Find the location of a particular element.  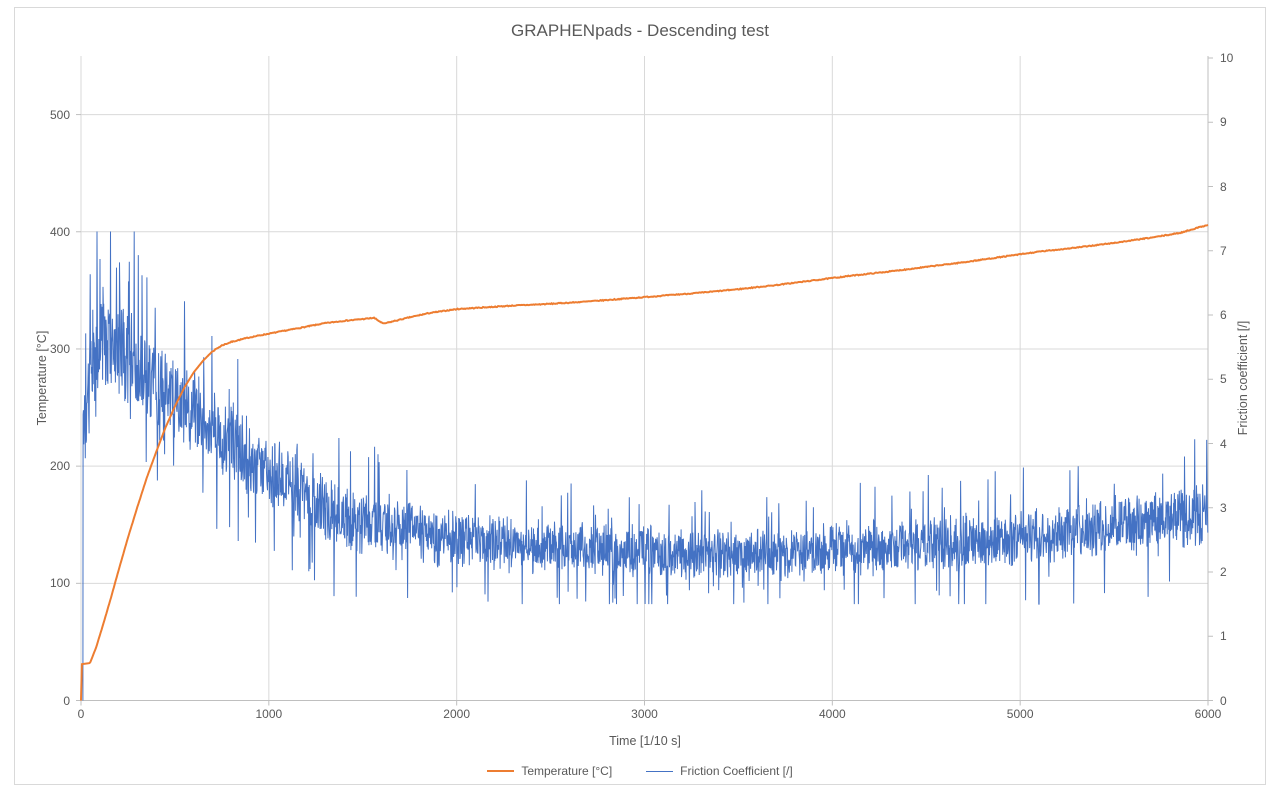

y-right-tick-label: 9 is located at coordinates (1223, 122).